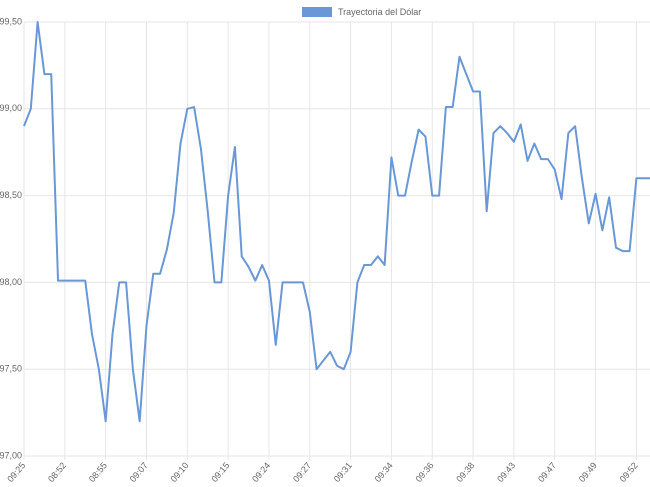 Image resolution: width=650 pixels, height=487 pixels. What do you see at coordinates (547, 472) in the screenshot?
I see `x-tick-label: 09:47` at bounding box center [547, 472].